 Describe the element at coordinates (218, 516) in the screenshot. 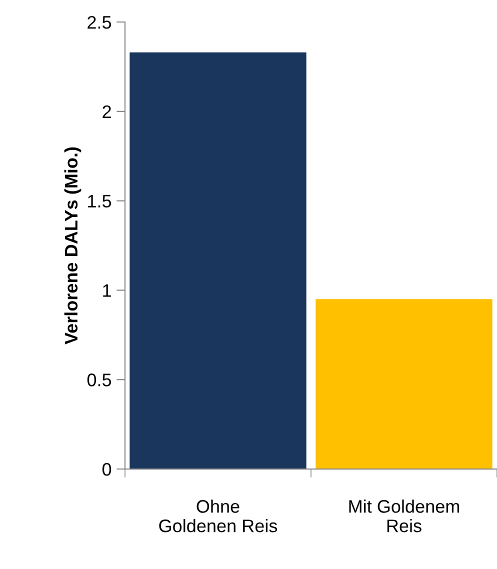

I see `x-tick-label: Ohne Goldenen Reis` at that location.